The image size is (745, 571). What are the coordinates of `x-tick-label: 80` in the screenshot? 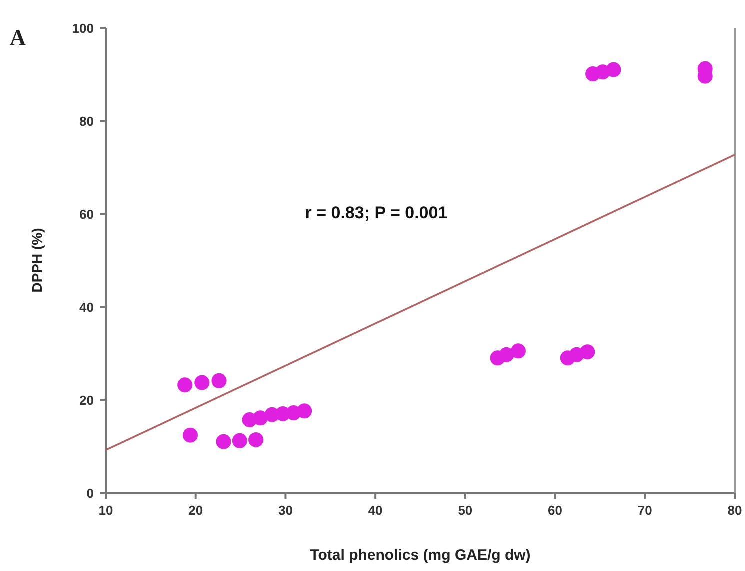 It's located at (735, 510).